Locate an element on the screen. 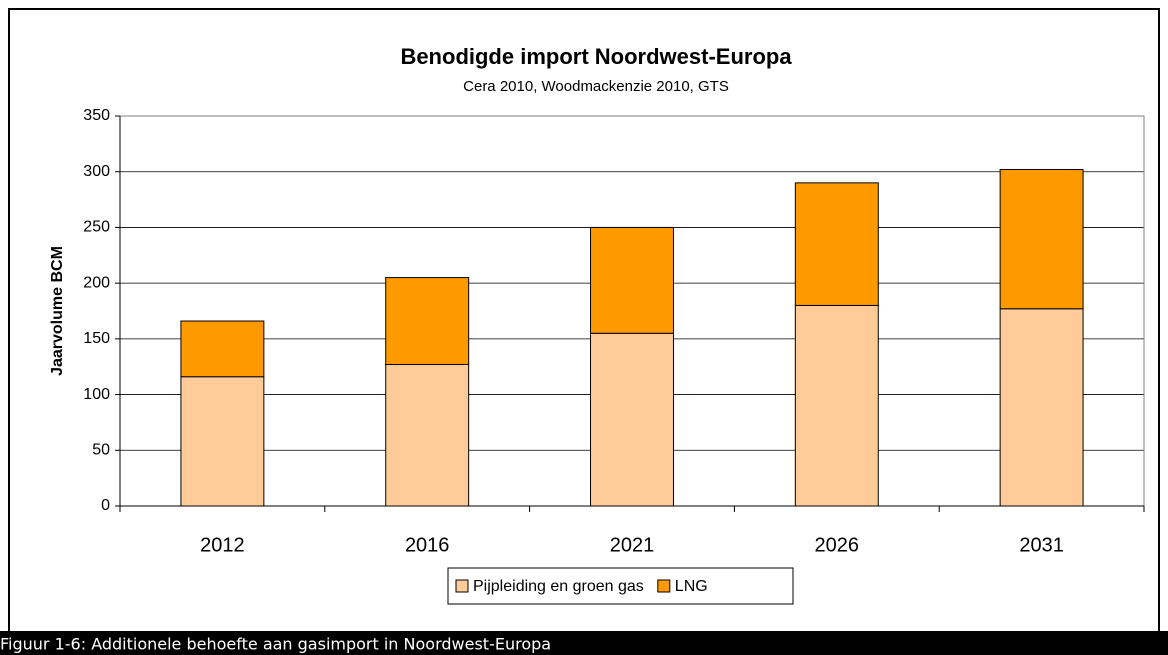 The image size is (1168, 655). y-tick-label: 50 is located at coordinates (101, 450).